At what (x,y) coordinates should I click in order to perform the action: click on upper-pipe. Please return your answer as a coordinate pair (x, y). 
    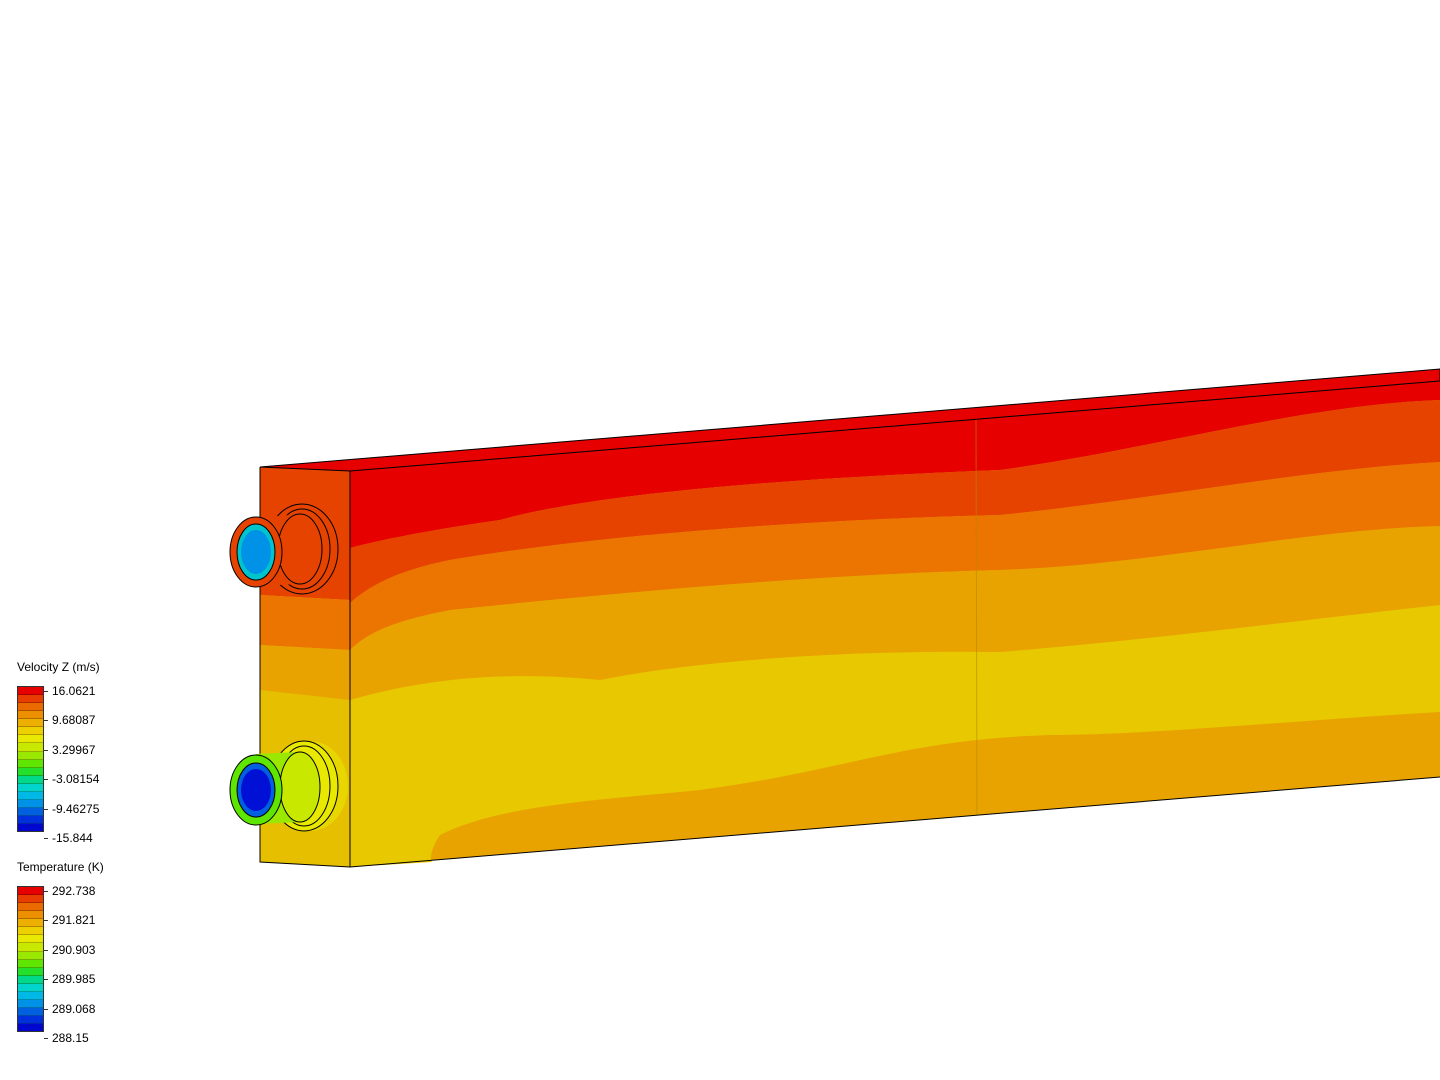
    Looking at the image, I should click on (284, 549).